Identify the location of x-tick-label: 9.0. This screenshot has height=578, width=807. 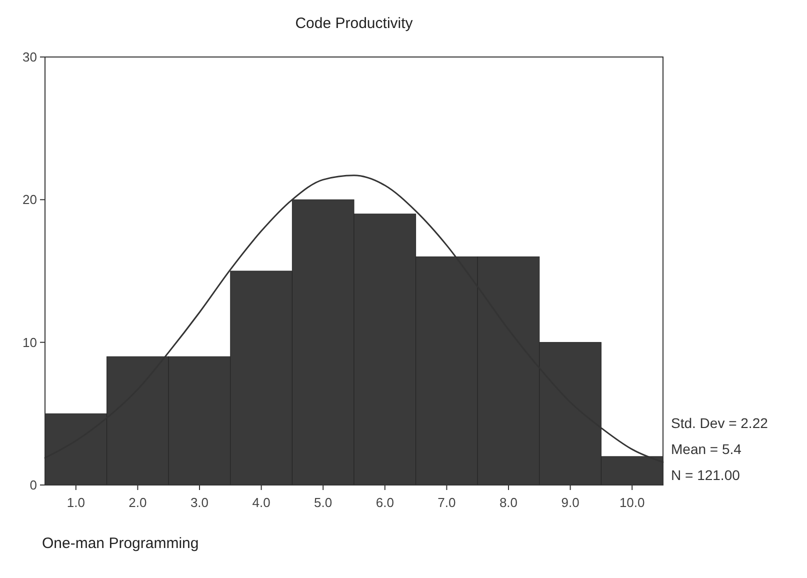
(570, 502).